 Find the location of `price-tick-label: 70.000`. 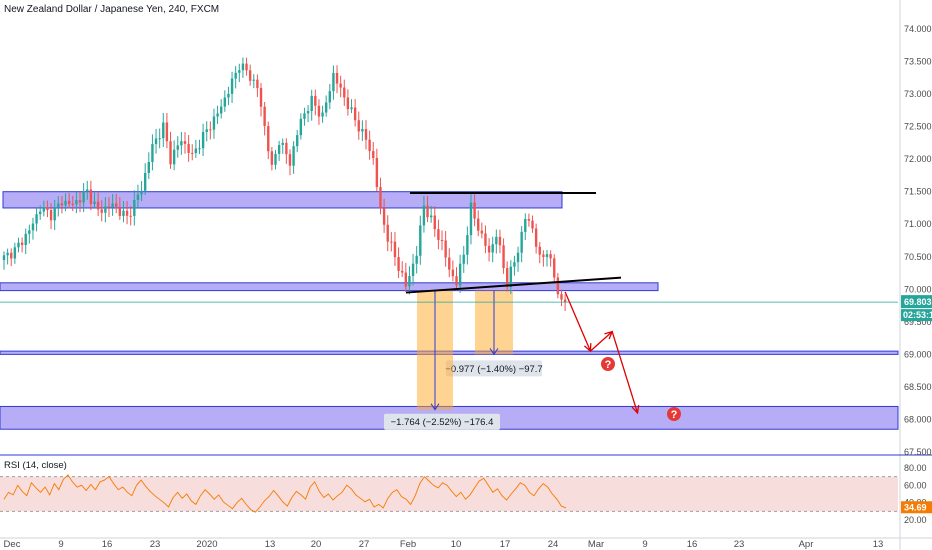

price-tick-label: 70.000 is located at coordinates (918, 289).